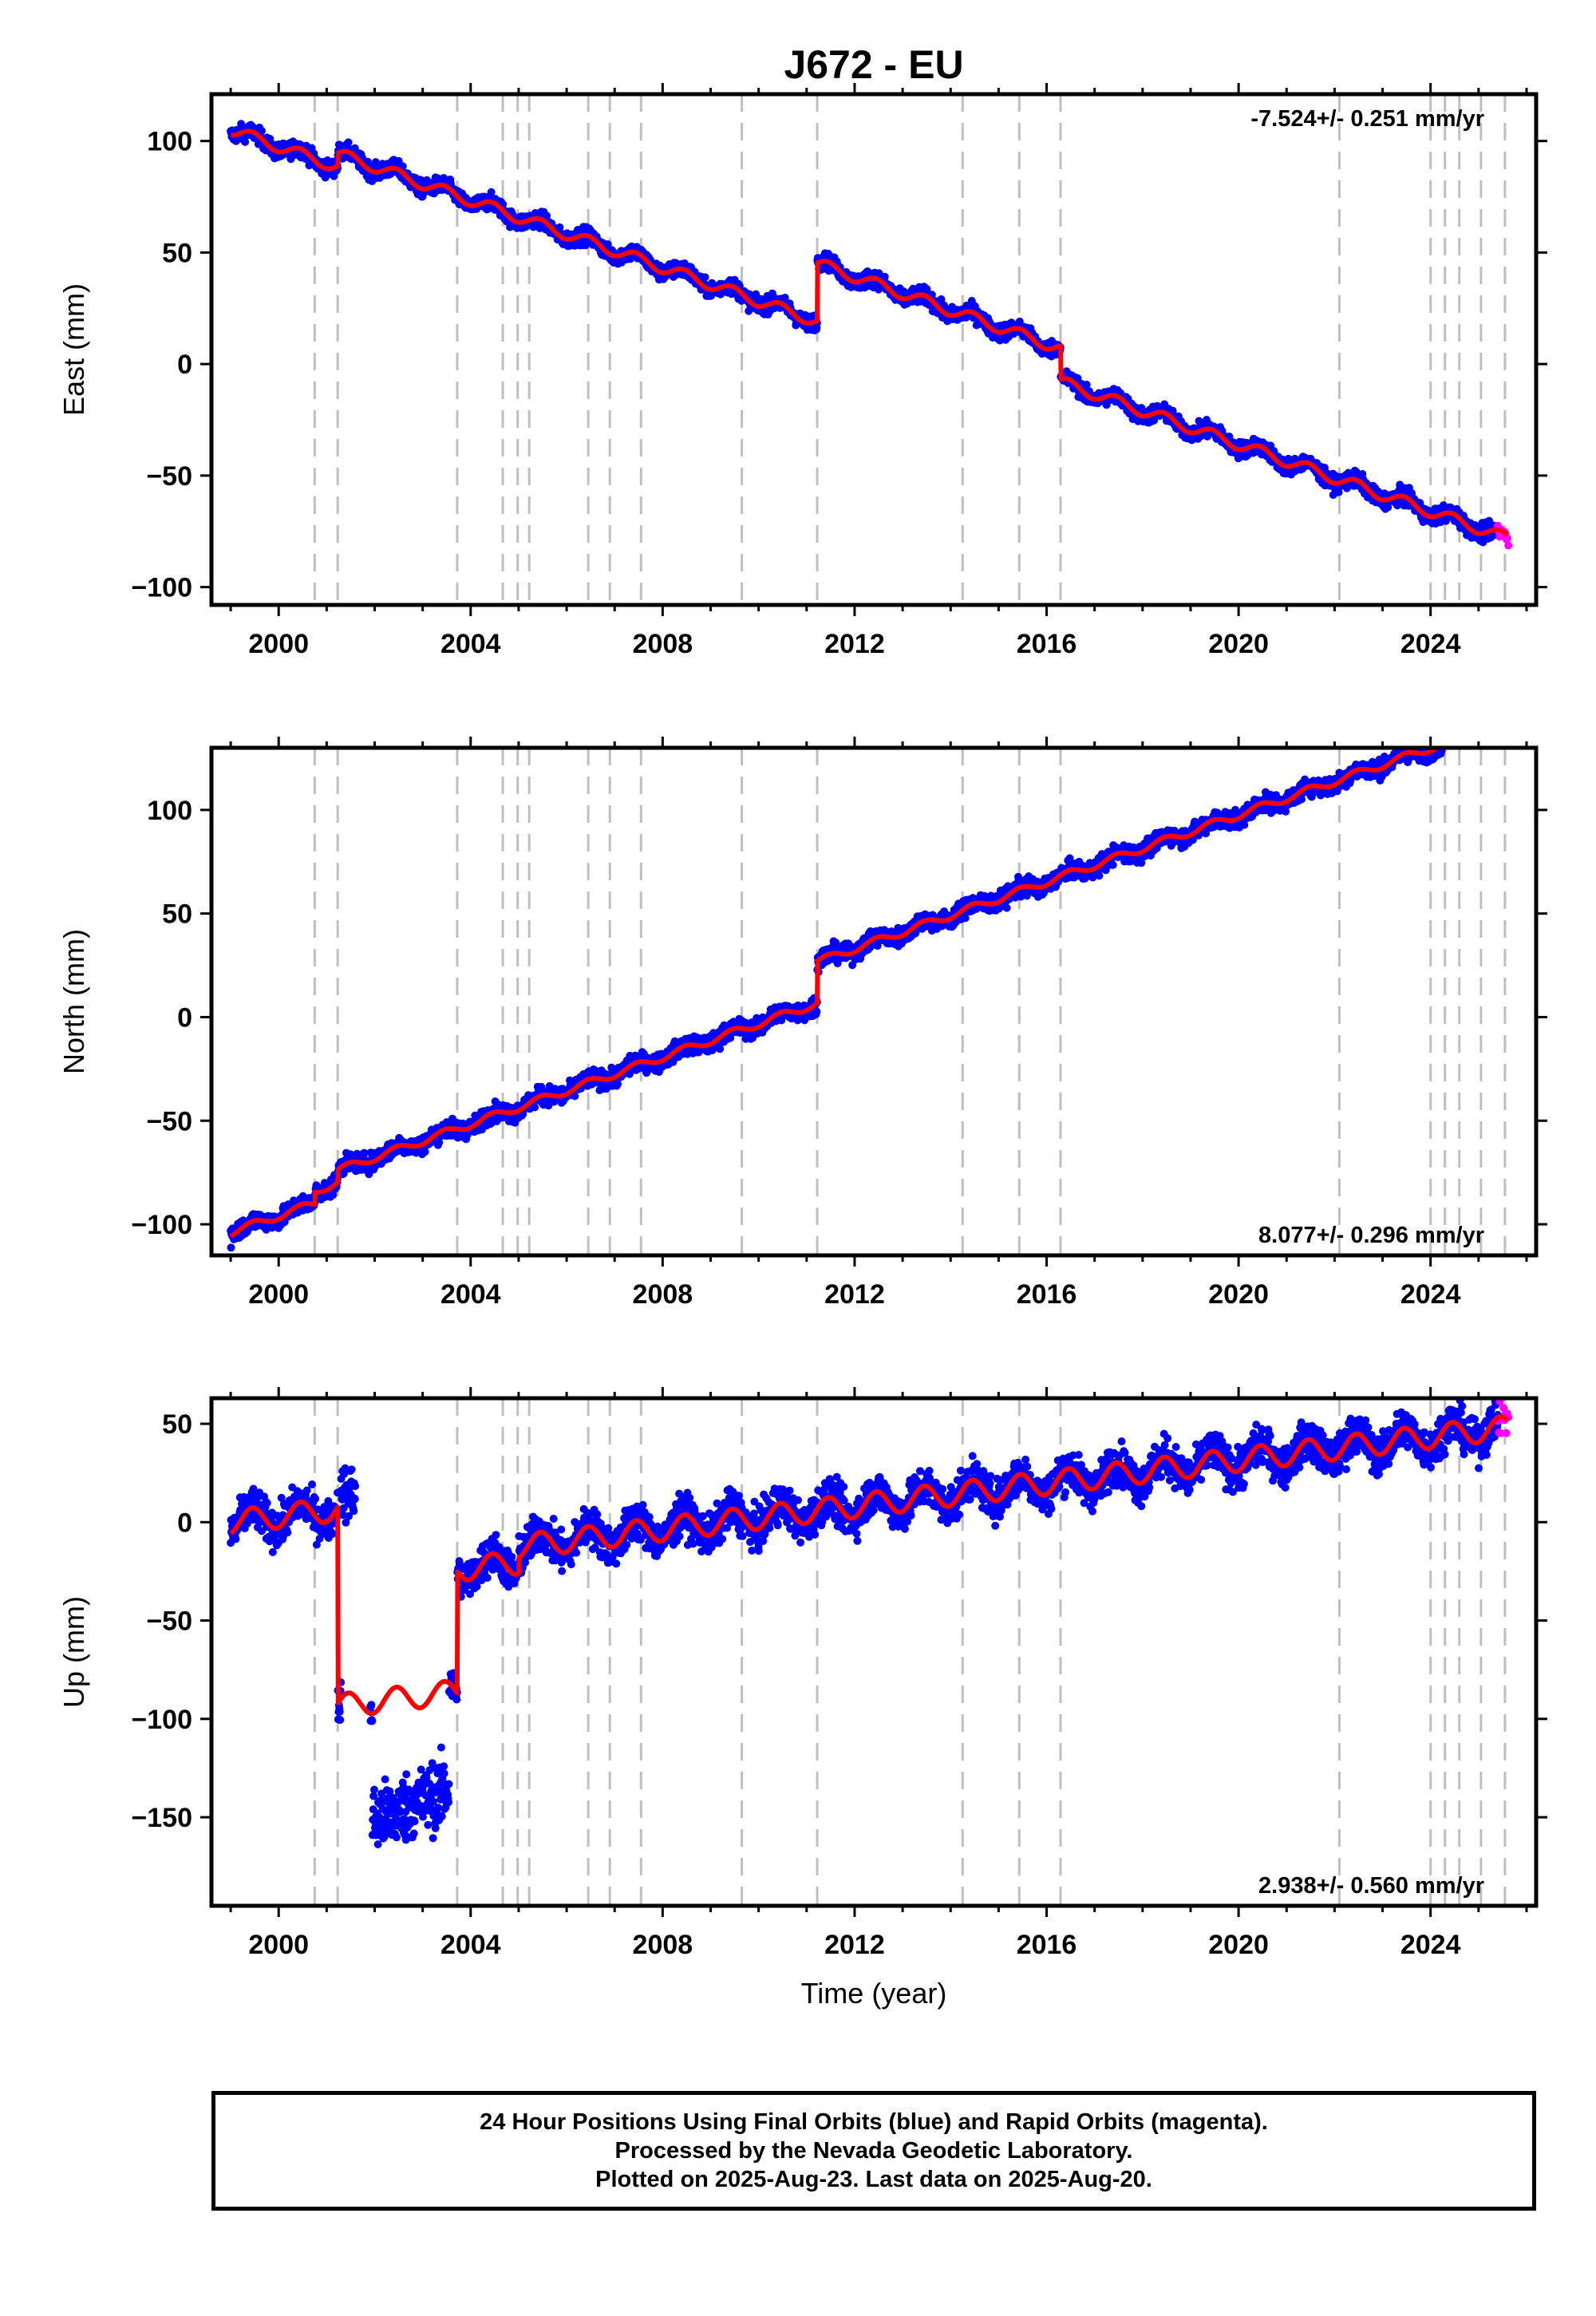 The width and height of the screenshot is (1596, 2316). I want to click on y-axis-title: East (mm), so click(73, 349).